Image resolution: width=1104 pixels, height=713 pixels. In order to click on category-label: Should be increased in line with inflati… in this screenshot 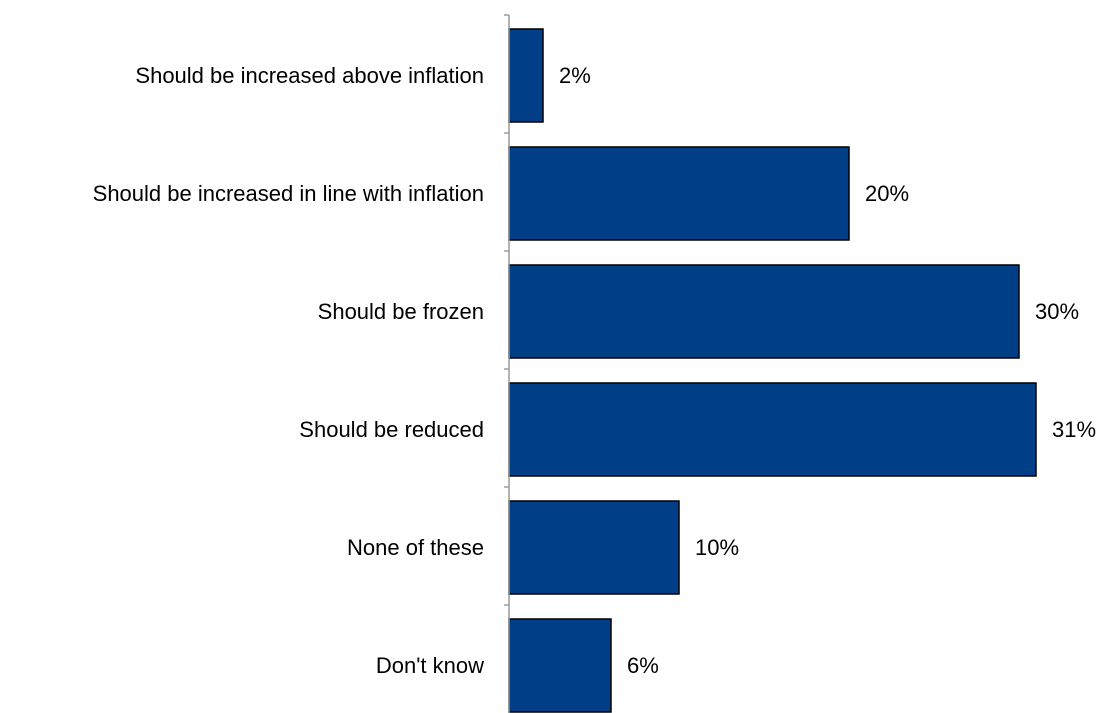, I will do `click(288, 193)`.